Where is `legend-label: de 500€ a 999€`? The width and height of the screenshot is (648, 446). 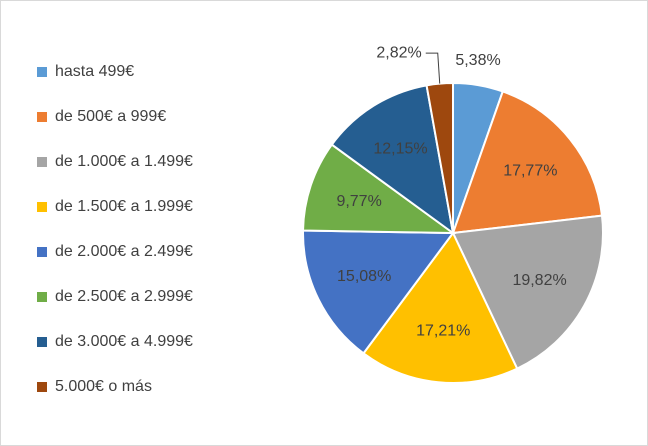
legend-label: de 500€ a 999€ is located at coordinates (110, 116).